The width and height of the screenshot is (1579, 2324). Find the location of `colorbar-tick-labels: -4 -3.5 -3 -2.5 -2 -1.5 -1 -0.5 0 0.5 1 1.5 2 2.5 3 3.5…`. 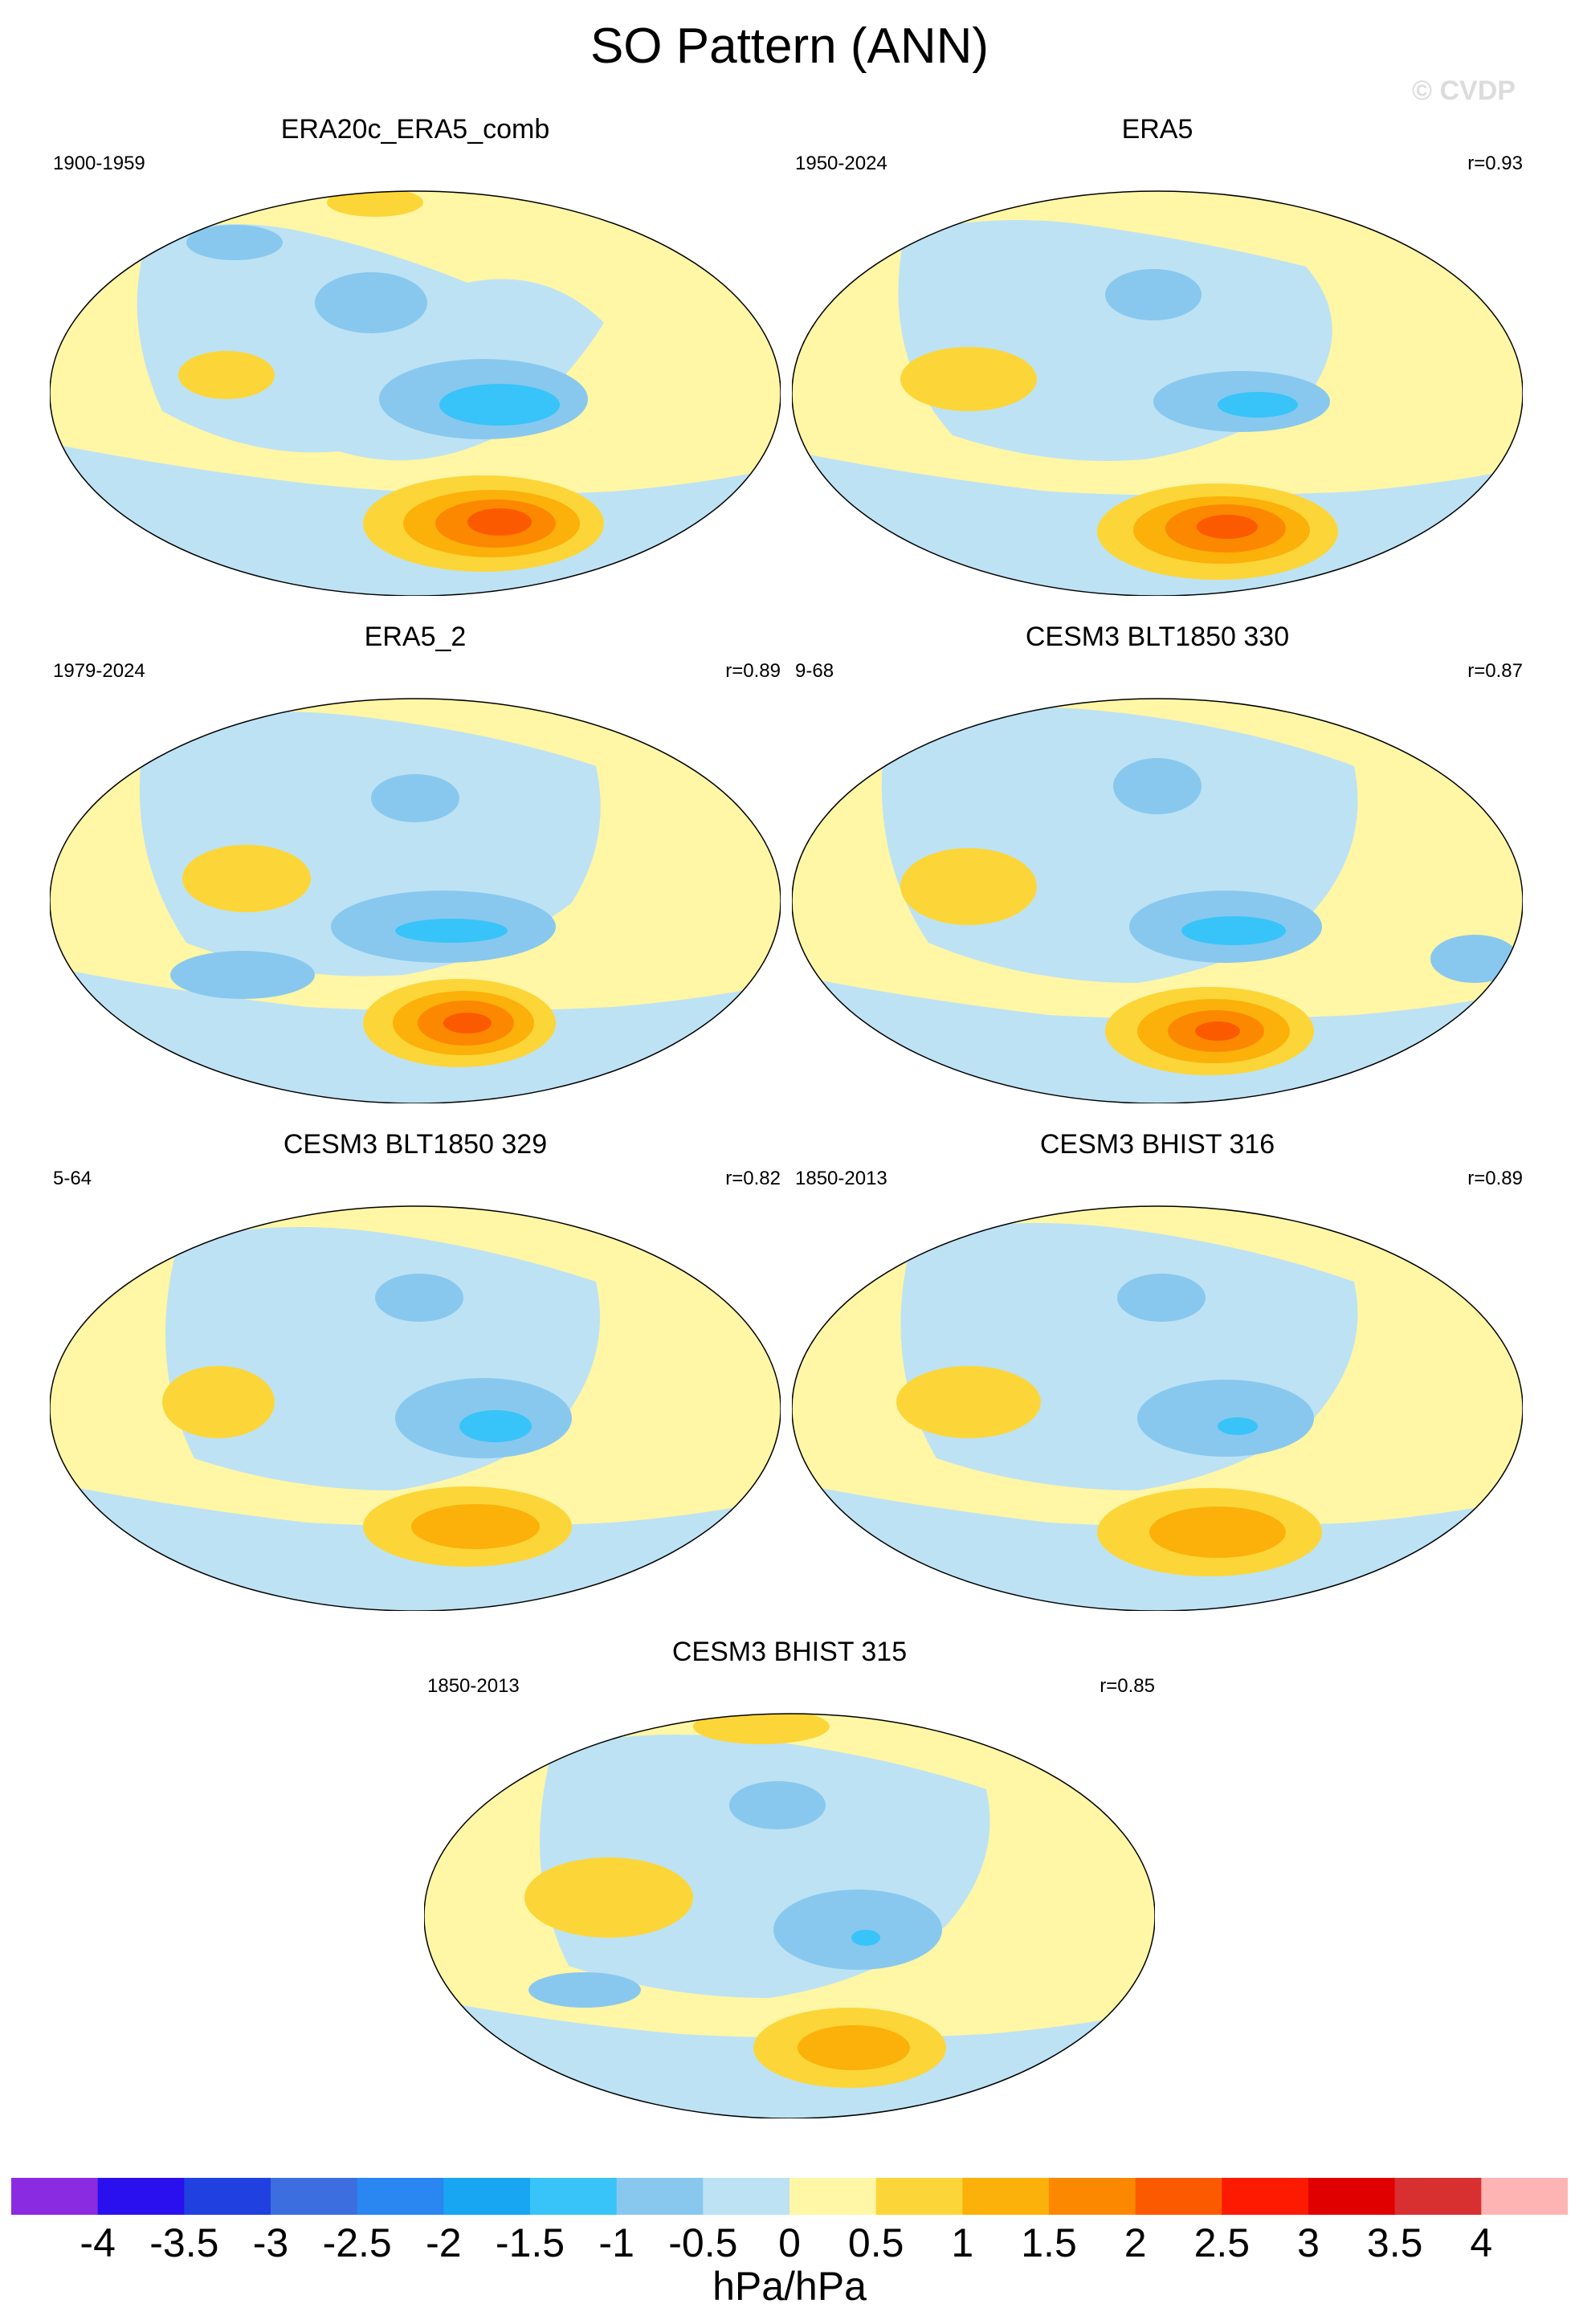

colorbar-tick-labels: -4 -3.5 -3 -2.5 -2 -1.5 -1 -0.5 0 0.5 1 1.5 2 2.5 3 3.5… is located at coordinates (789, 2244).